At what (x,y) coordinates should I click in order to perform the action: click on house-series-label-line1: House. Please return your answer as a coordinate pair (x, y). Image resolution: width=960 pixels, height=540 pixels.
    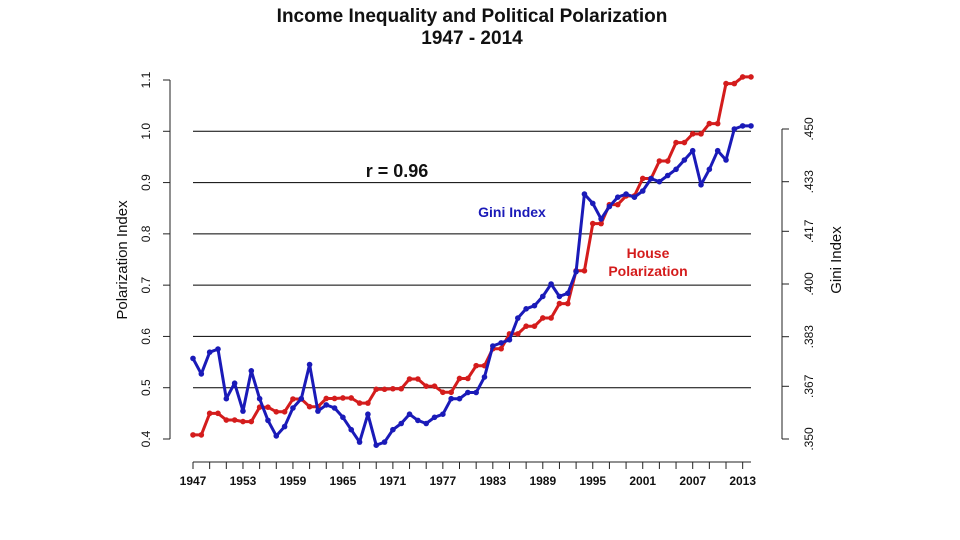
    Looking at the image, I should click on (648, 253).